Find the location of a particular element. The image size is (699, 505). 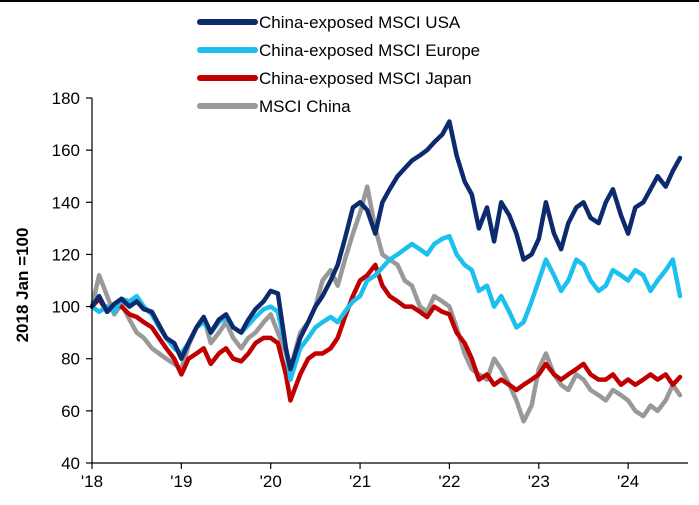

legend-label-3: China-exposed MSCI Japan is located at coordinates (365, 78).